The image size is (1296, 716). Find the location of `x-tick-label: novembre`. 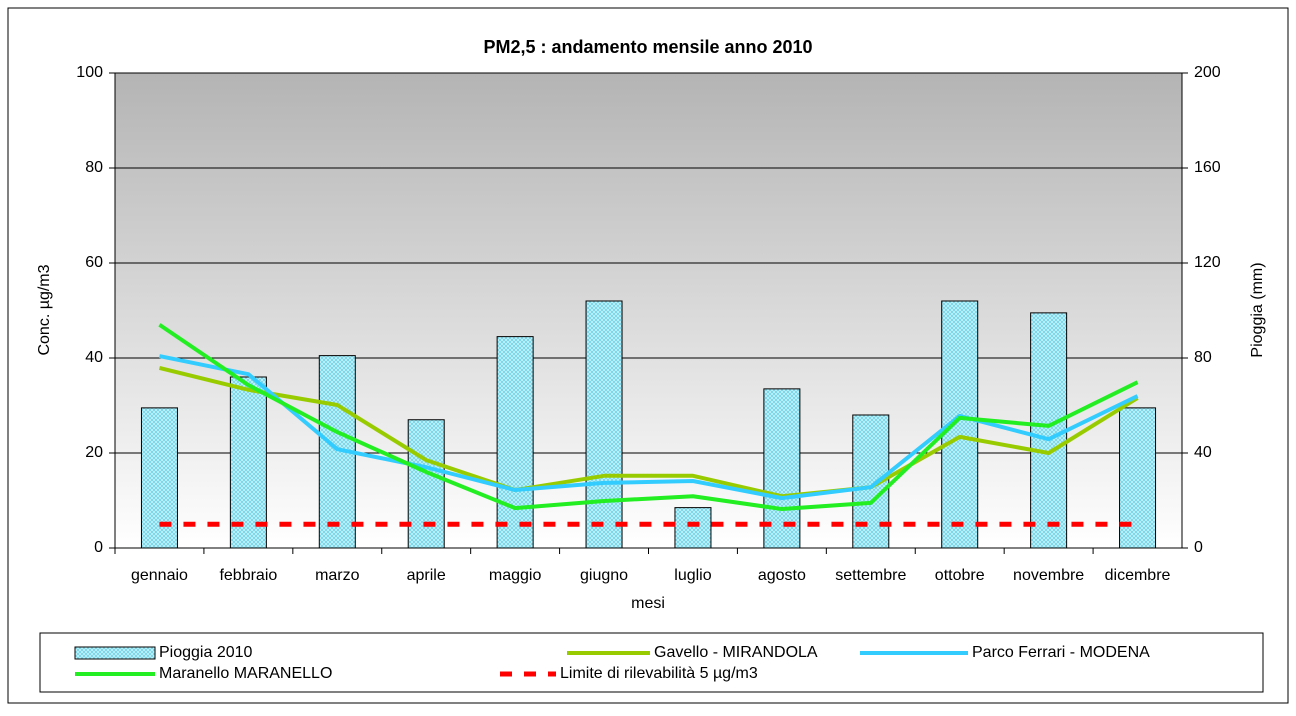

x-tick-label: novembre is located at coordinates (1048, 575).